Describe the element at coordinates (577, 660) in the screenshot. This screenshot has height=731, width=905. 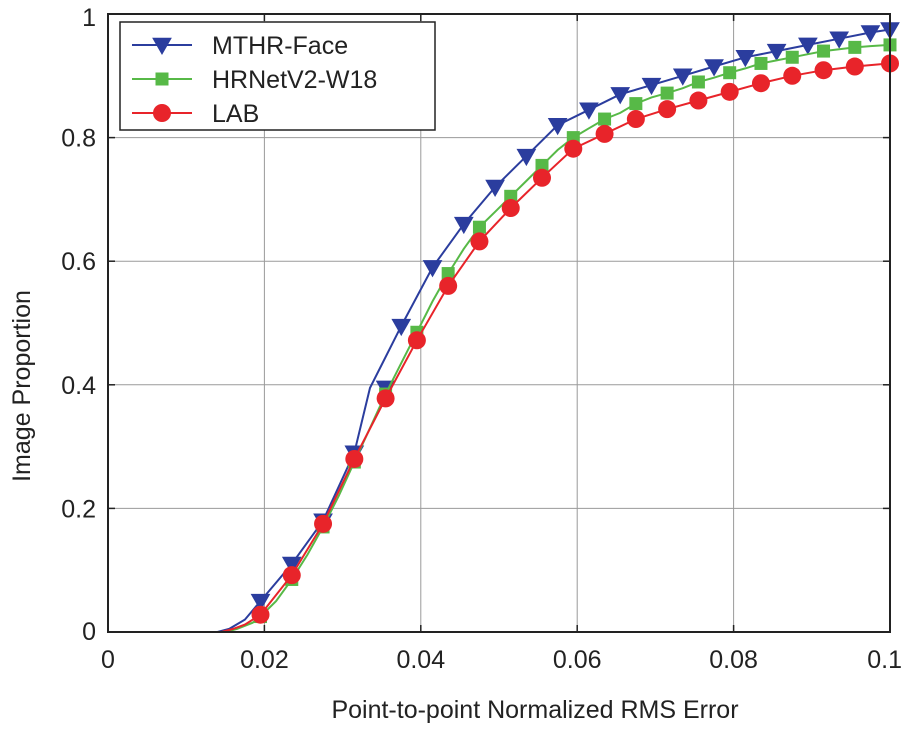
I see `x-tick-label: 0.06` at that location.